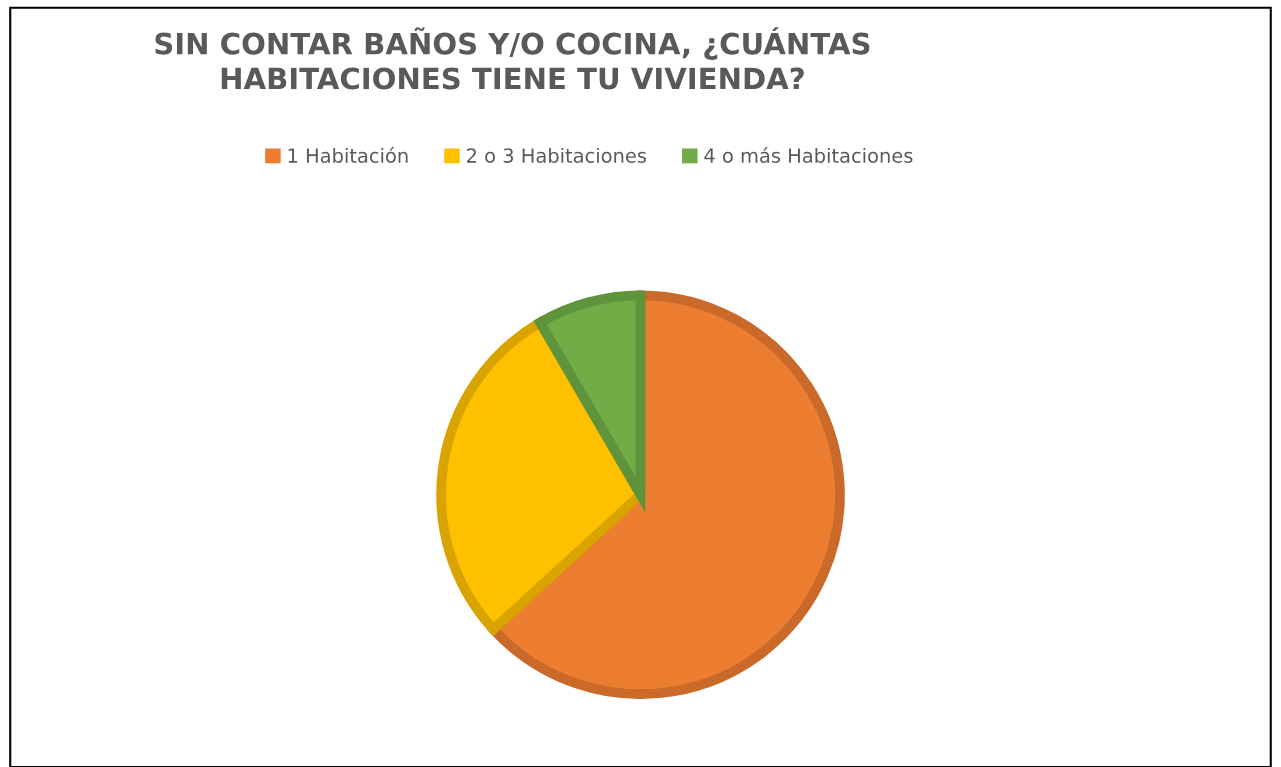 This screenshot has width=1281, height=767. I want to click on legend-label: 2 o 3 Habitaciones, so click(557, 155).